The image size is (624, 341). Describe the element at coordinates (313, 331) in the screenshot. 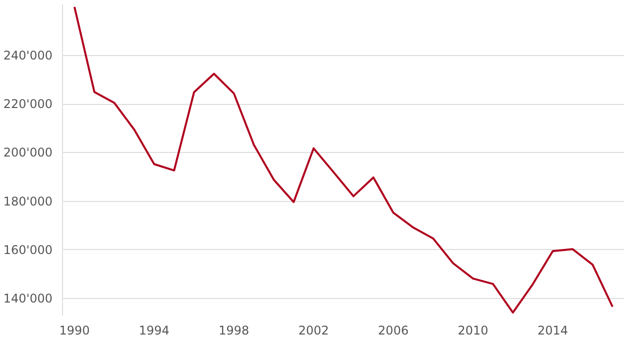

I see `x-tick-label: 2002` at that location.